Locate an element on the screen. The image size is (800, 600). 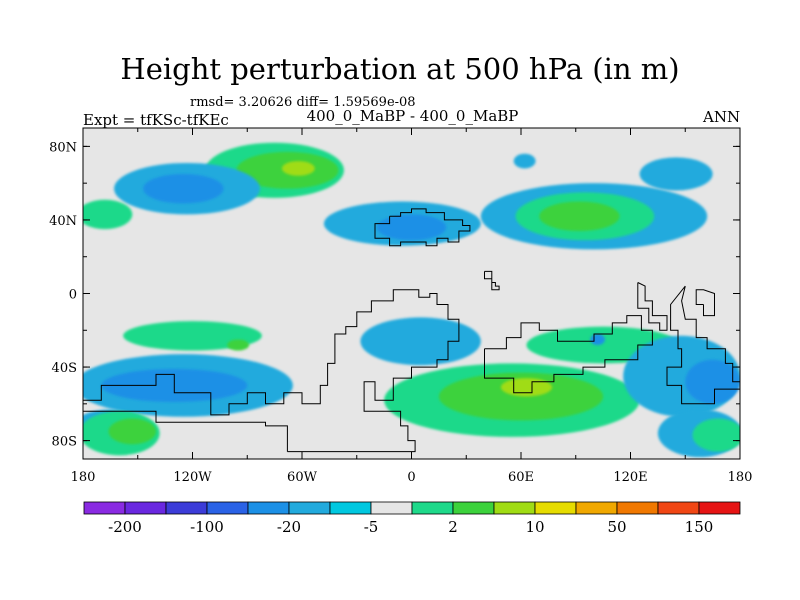
colorbar-label: -100 is located at coordinates (207, 527).